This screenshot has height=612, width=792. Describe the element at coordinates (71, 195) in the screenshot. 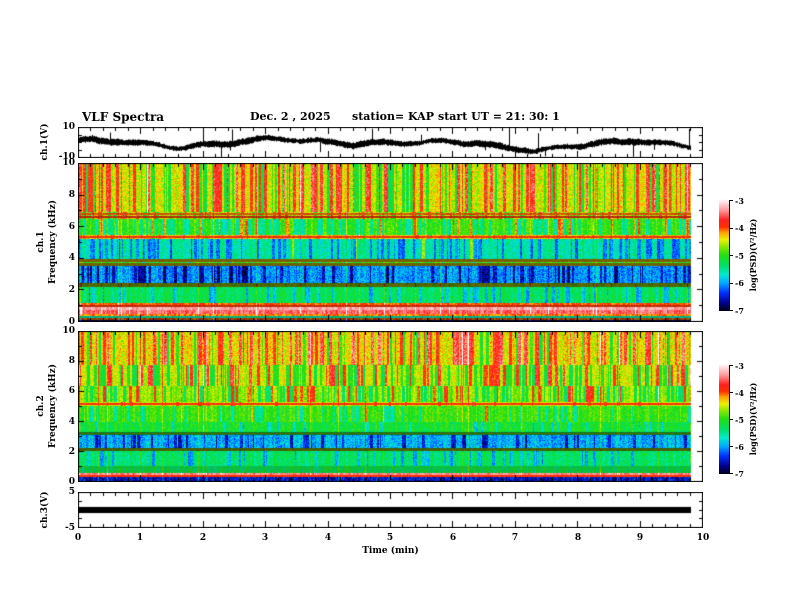

I see `spec1-ytick: 8` at that location.